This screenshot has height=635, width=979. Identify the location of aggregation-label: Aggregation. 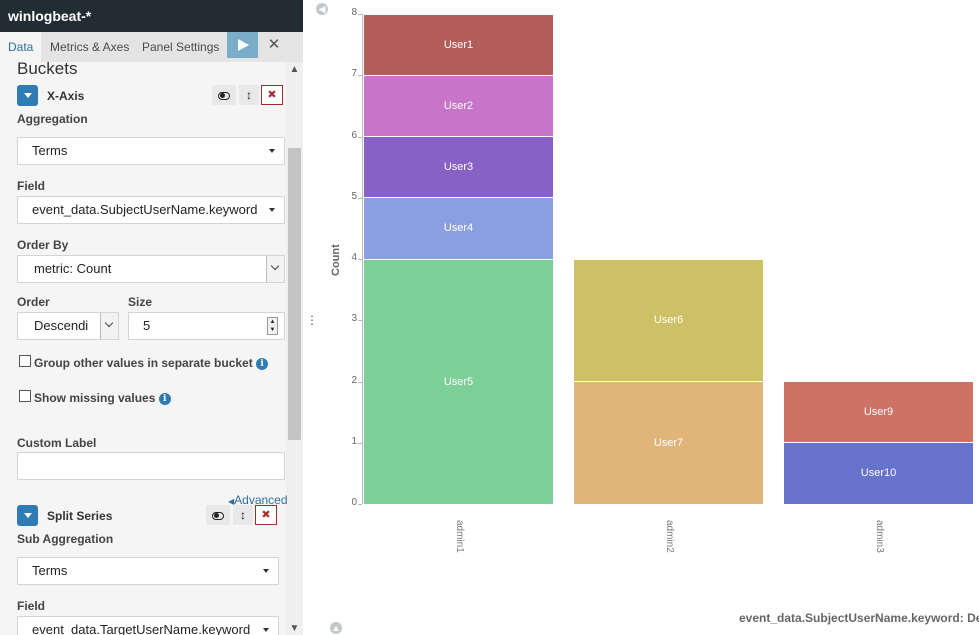
(52, 119).